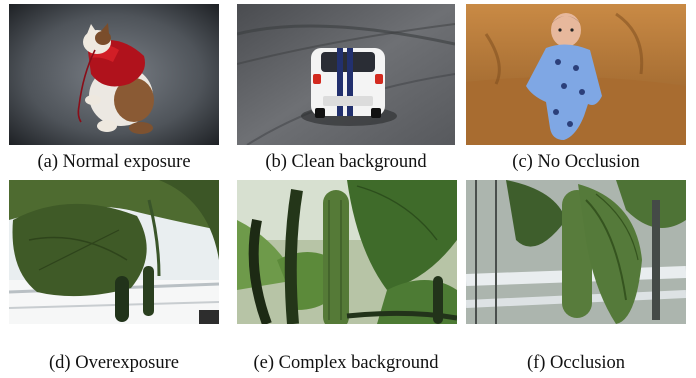  Describe the element at coordinates (346, 363) in the screenshot. I see `caption-e: (e) Complex background` at that location.